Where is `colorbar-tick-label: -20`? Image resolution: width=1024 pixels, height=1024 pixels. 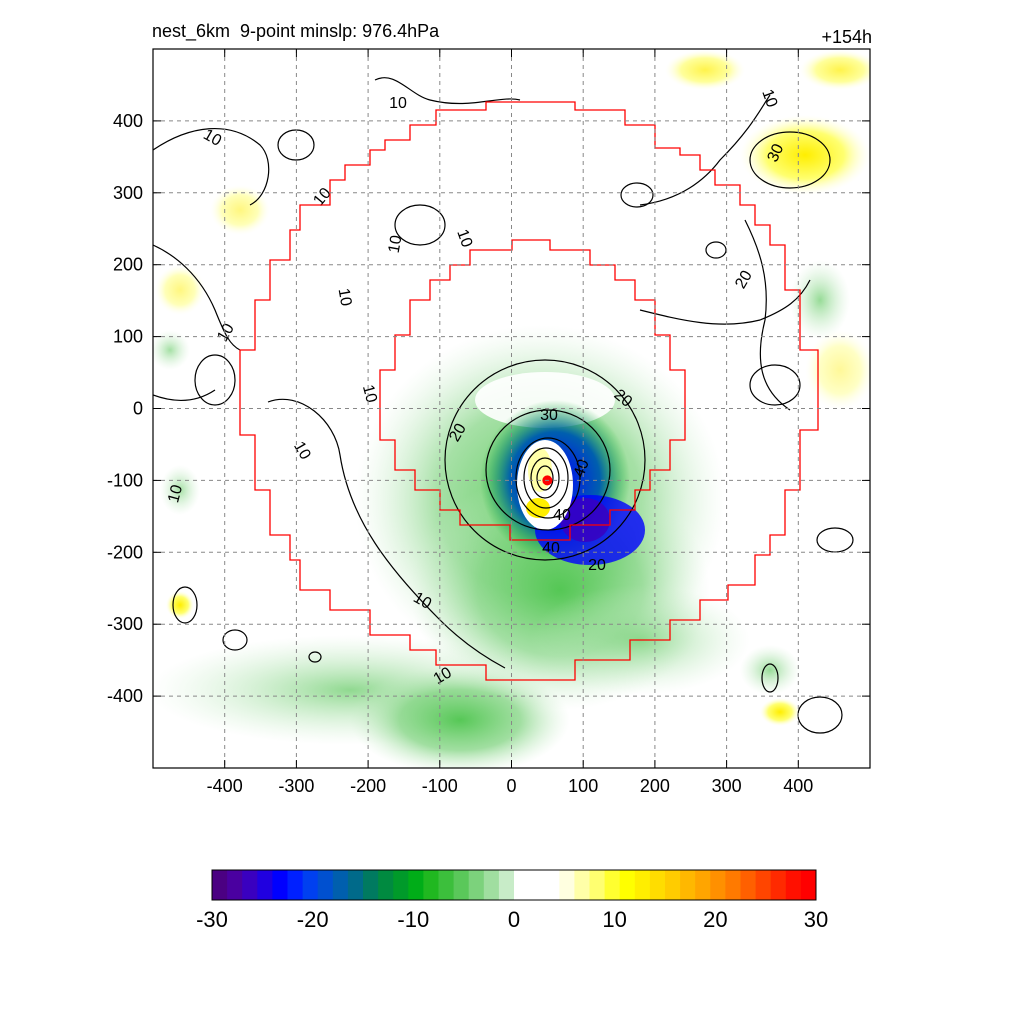 colorbar-tick-label: -20 is located at coordinates (313, 919).